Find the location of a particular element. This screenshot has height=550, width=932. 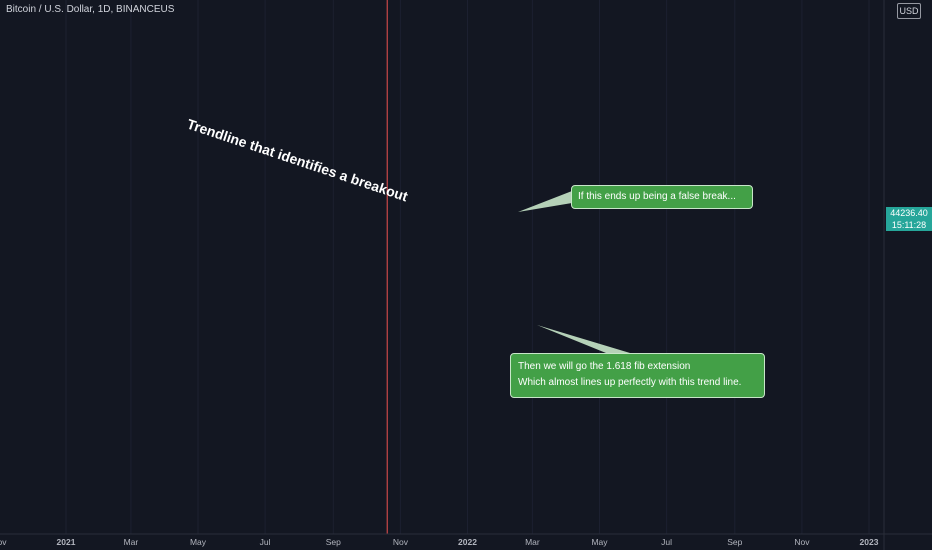

time-tick-label: 2022 is located at coordinates (467, 542).